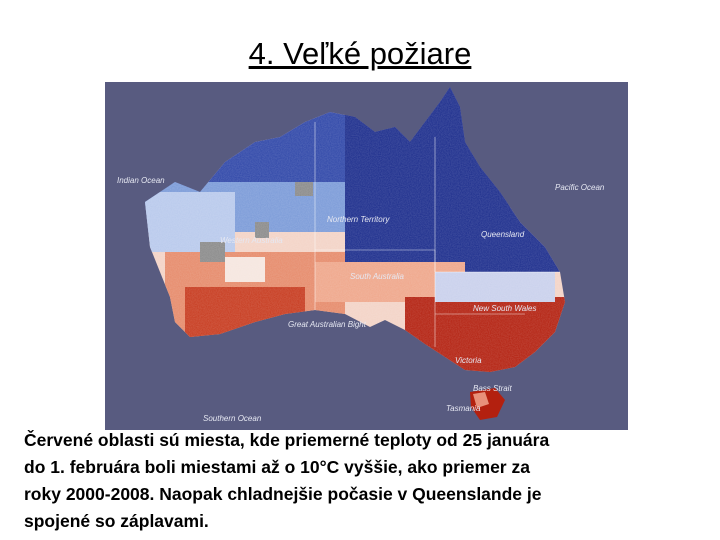  Describe the element at coordinates (141, 180) in the screenshot. I see `label-indian-ocean: Indian Ocean` at that location.